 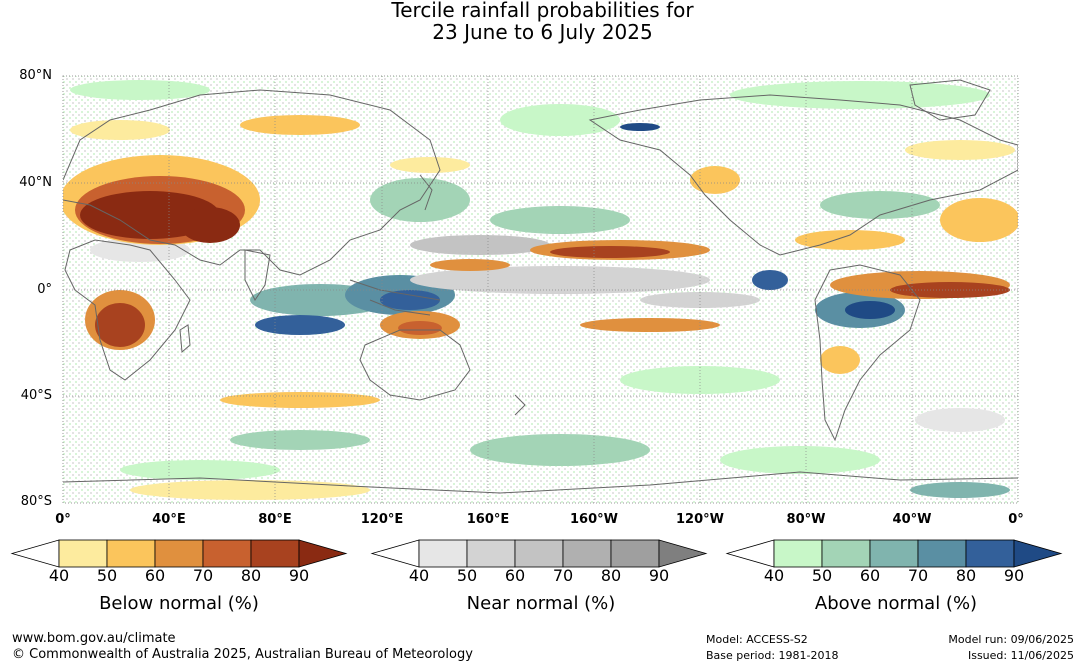 I want to click on lat-label-80n: 80°N, so click(x=35, y=75).